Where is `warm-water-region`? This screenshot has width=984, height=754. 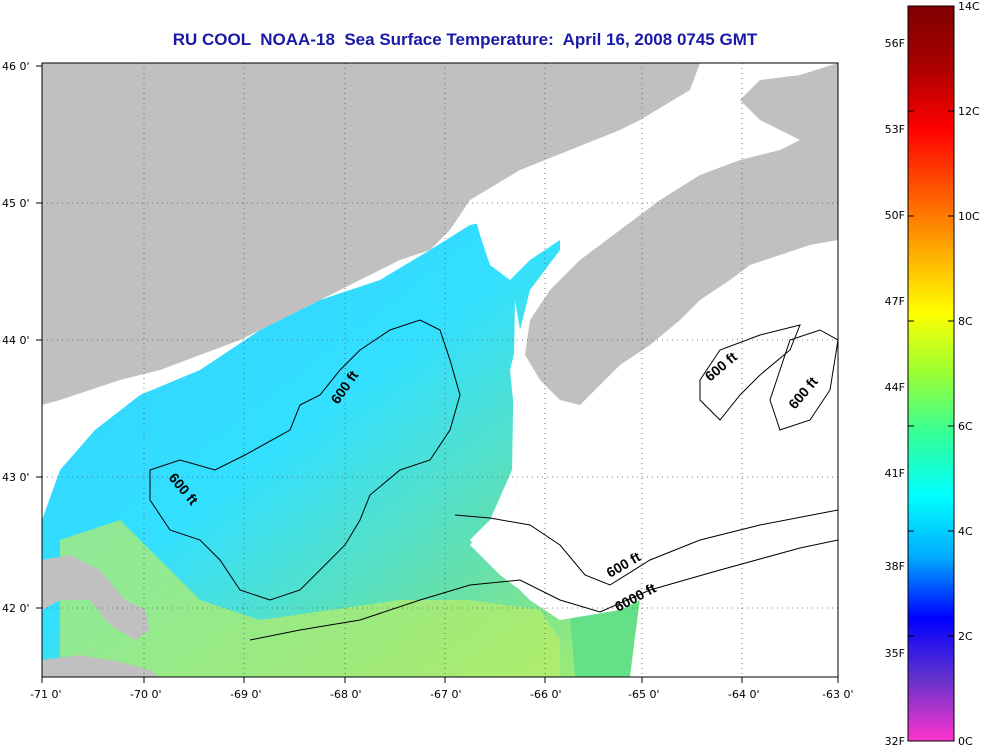
warm-water-region is located at coordinates (310, 598).